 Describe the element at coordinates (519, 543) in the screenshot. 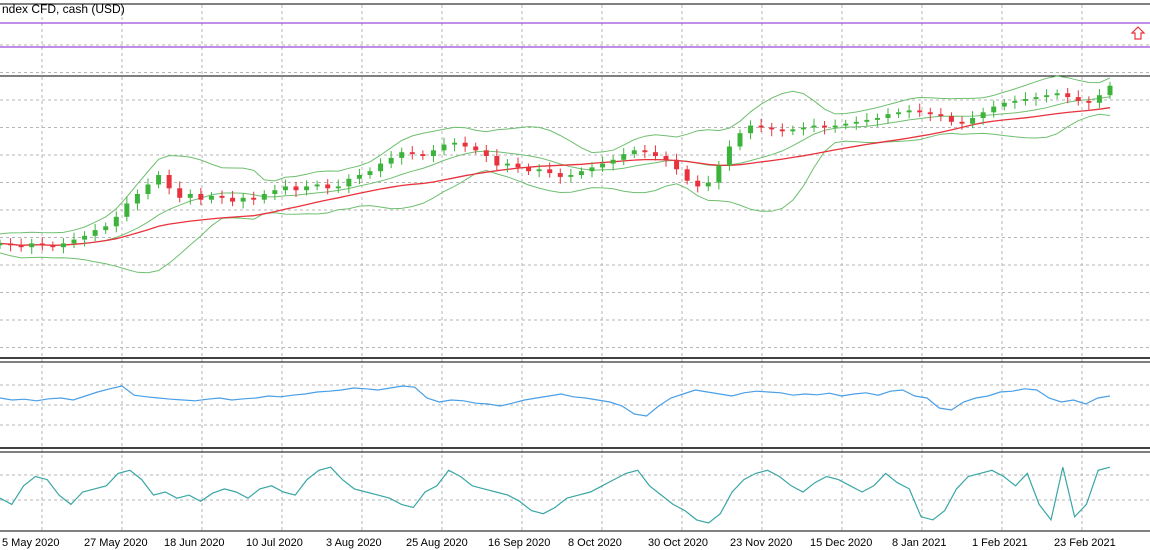

I see `x-tick-label: 16 Sep 2020` at that location.